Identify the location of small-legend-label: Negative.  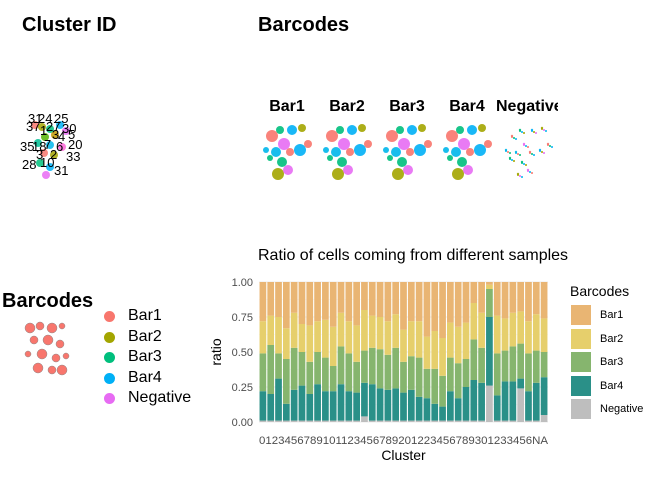
(160, 397).